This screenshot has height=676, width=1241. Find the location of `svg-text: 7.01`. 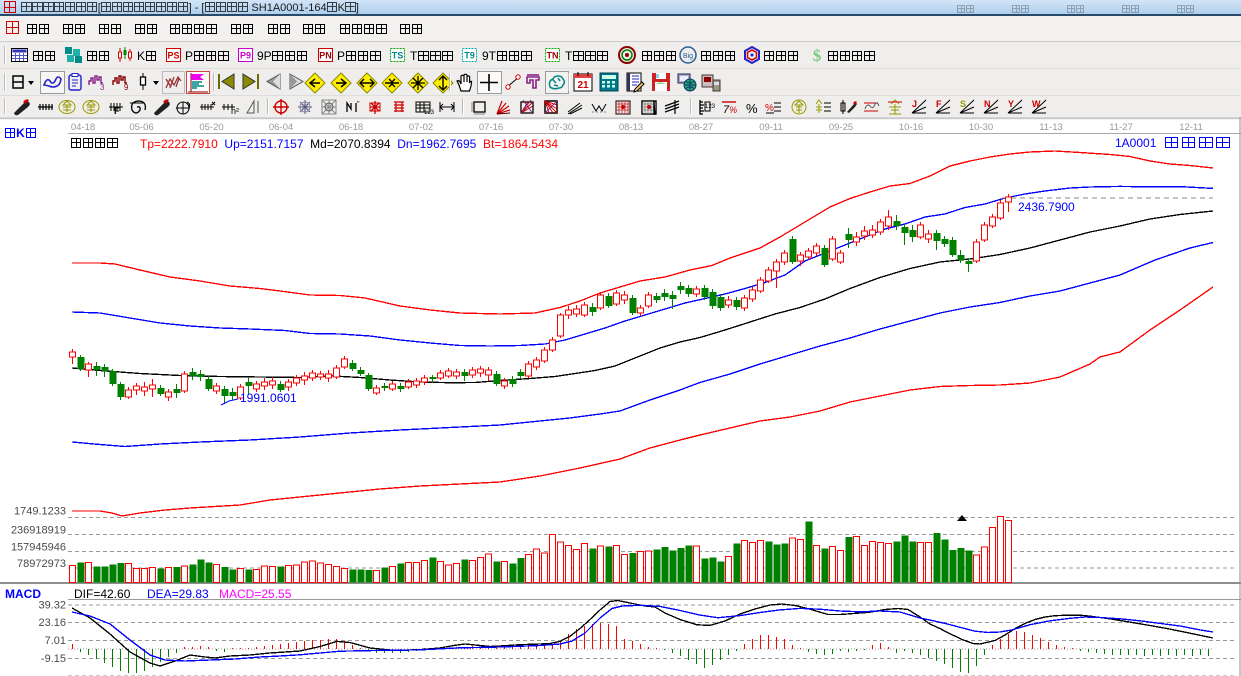

svg-text: 7.01 is located at coordinates (55, 641).